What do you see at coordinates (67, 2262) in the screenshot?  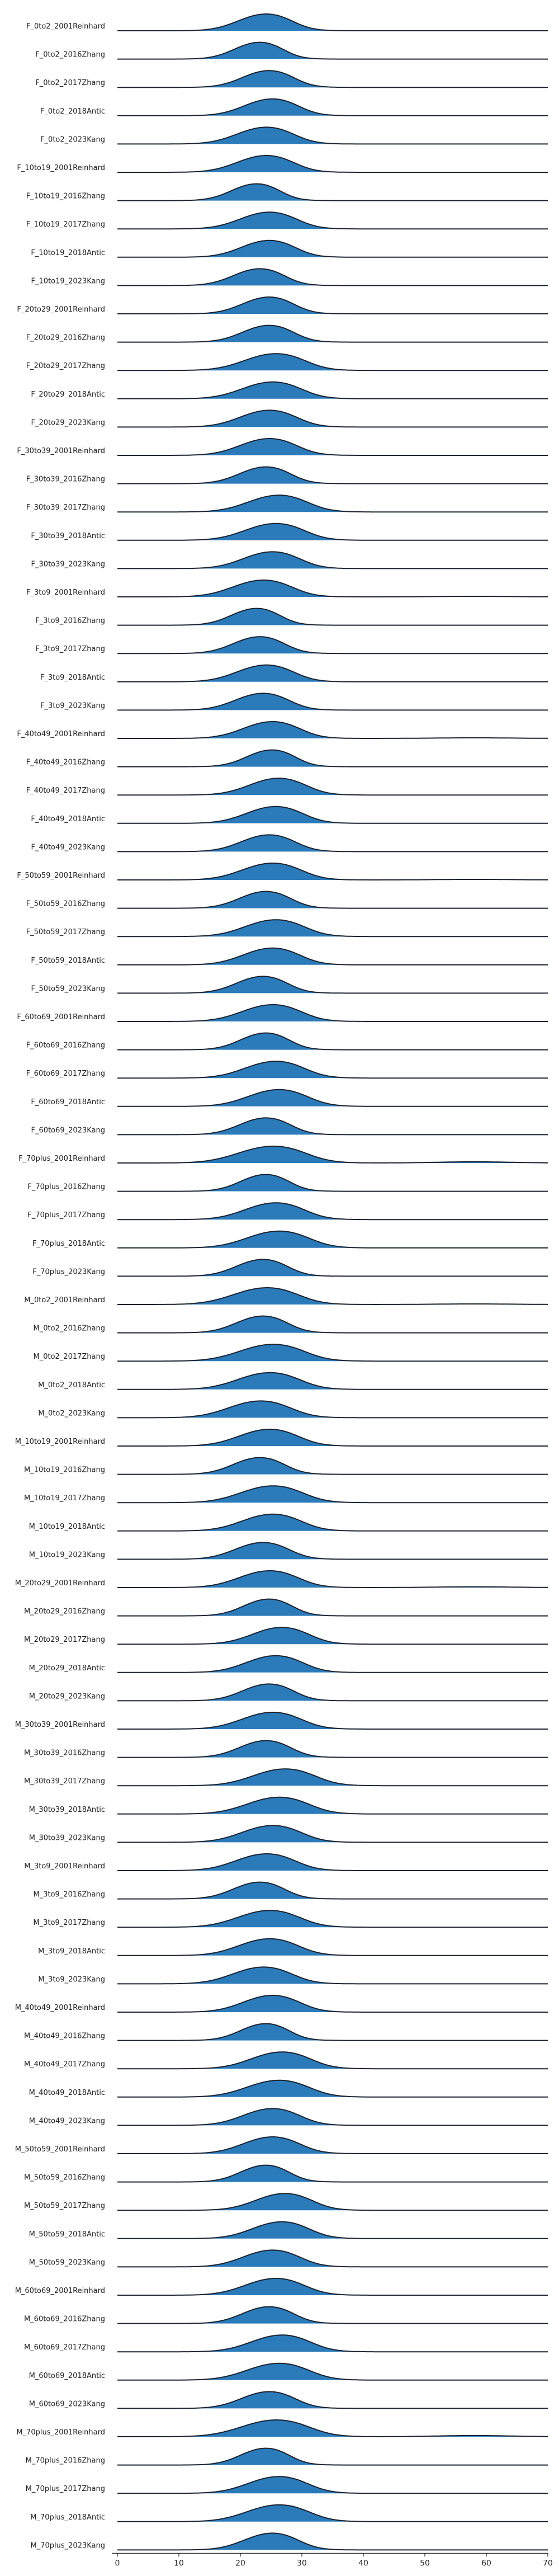 I see `ridge-label: M_50to59_2023Kang` at bounding box center [67, 2262].